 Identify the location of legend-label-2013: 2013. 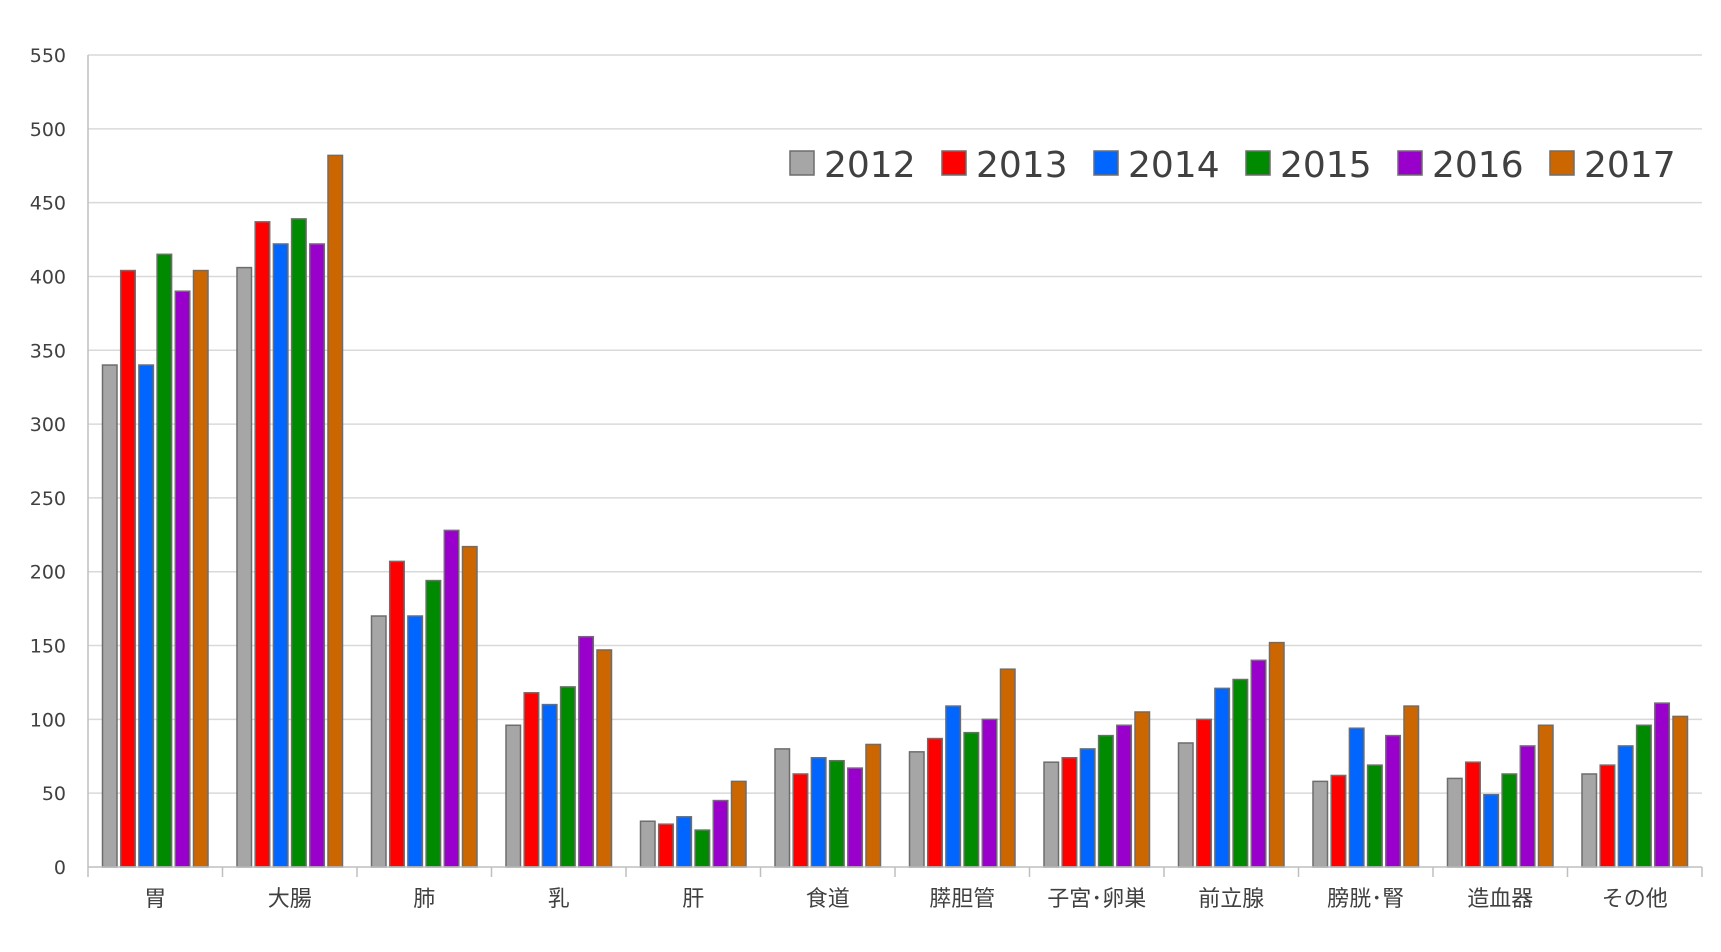
(1022, 165).